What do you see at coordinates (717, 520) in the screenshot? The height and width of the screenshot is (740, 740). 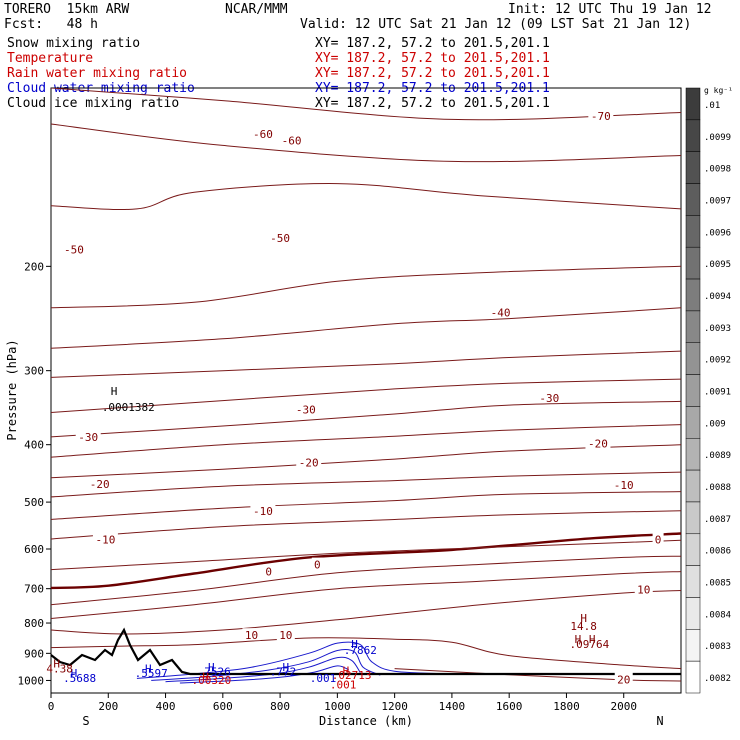 I see `colorbar-tick-label: .0087` at bounding box center [717, 520].